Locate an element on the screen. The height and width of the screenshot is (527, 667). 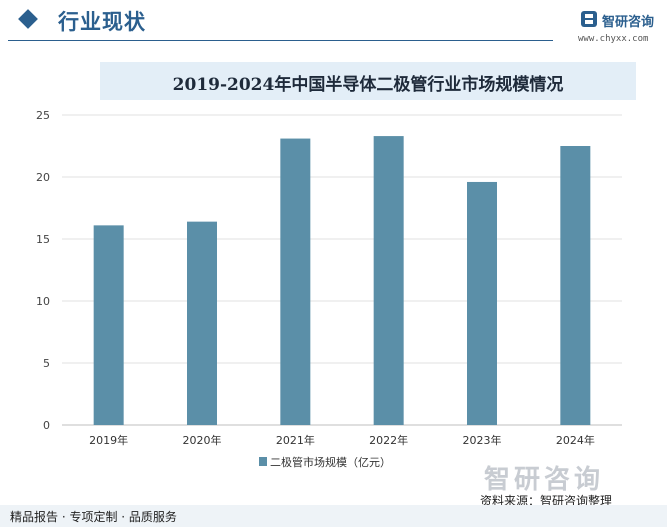
x-tick-label: 2022年 is located at coordinates (388, 440).